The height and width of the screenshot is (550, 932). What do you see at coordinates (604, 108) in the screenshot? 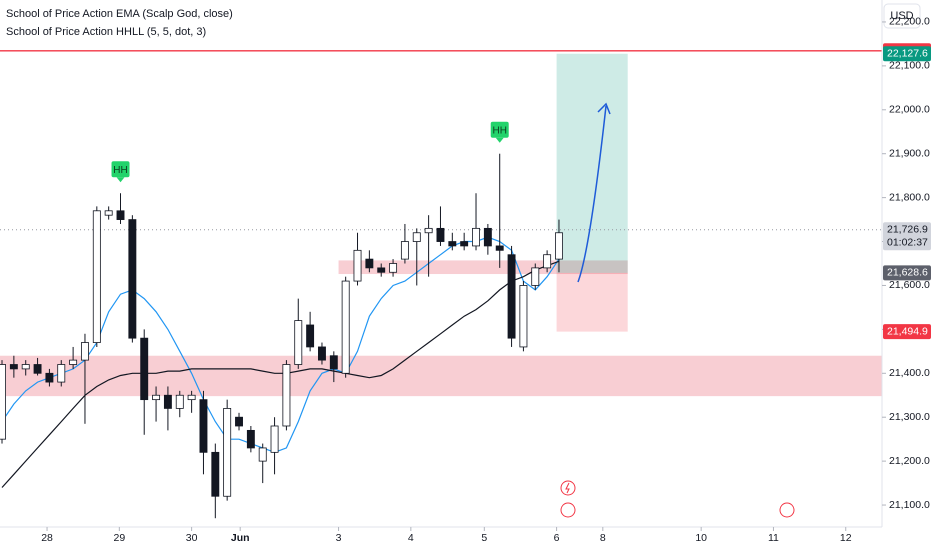
I see `arrow-head` at bounding box center [604, 108].